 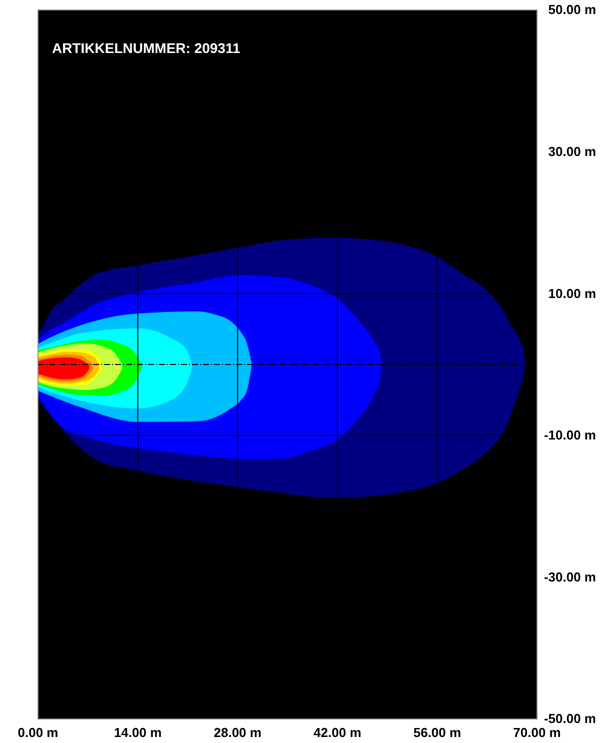 What do you see at coordinates (570, 576) in the screenshot?
I see `y-tick-label: -30.00 m` at bounding box center [570, 576].